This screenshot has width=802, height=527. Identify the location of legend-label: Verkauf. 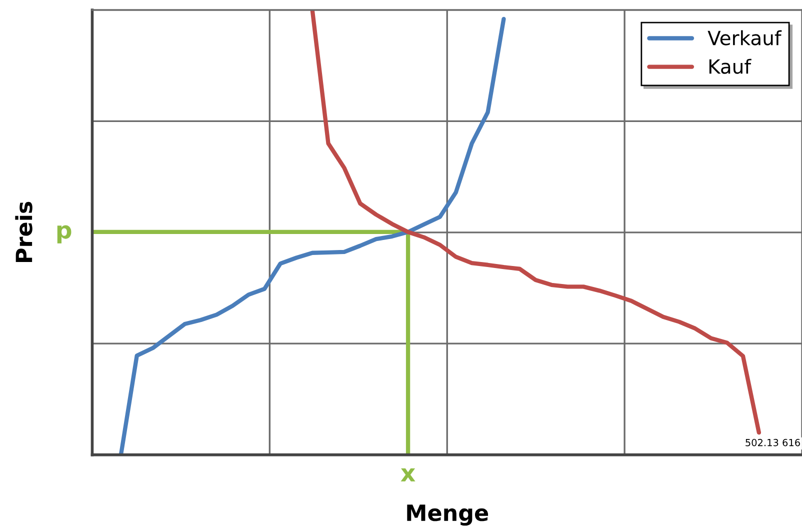
(745, 38).